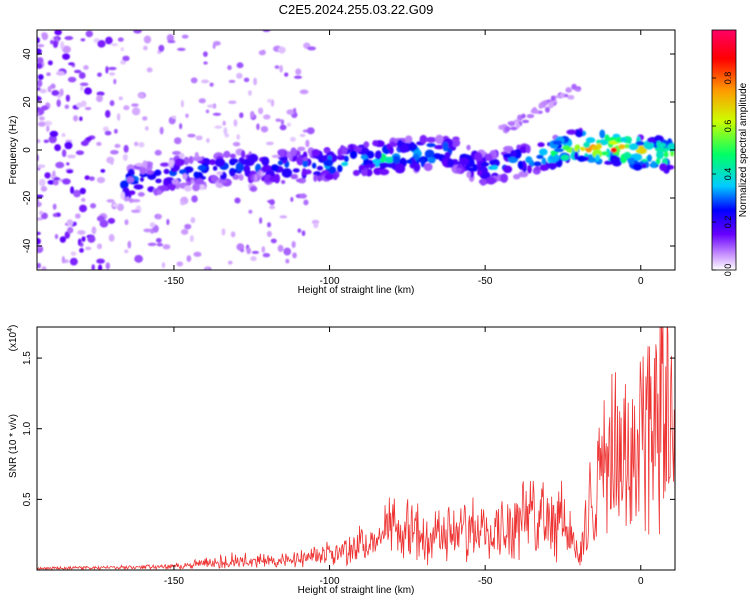 Image resolution: width=750 pixels, height=600 pixels. What do you see at coordinates (13, 338) in the screenshot?
I see `svg-text: (x104)` at bounding box center [13, 338].